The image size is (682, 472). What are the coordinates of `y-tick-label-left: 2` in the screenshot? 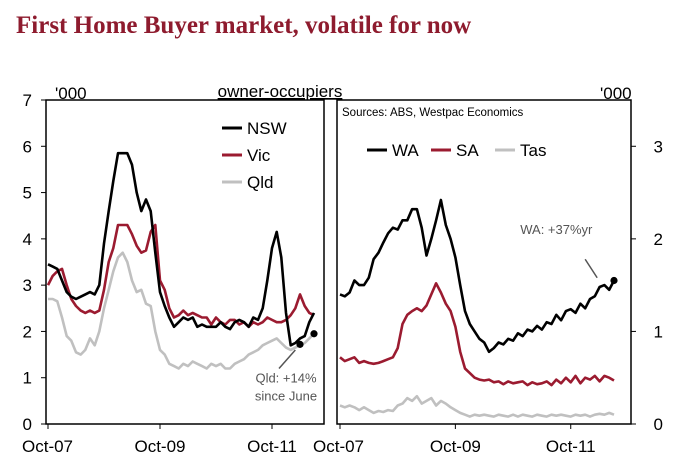 It's located at (27, 331).